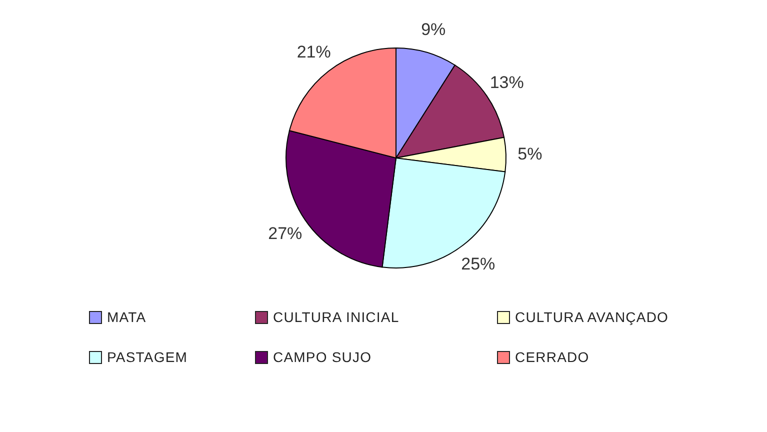 The width and height of the screenshot is (767, 432). Describe the element at coordinates (322, 357) in the screenshot. I see `legend-label: CAMPO SUJO` at that location.